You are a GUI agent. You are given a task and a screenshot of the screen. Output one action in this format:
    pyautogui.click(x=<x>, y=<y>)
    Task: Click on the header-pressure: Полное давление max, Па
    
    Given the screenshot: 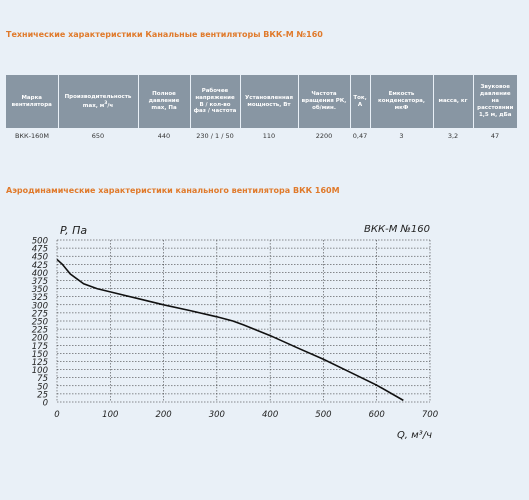 What is the action you would take?
    pyautogui.click(x=163, y=101)
    